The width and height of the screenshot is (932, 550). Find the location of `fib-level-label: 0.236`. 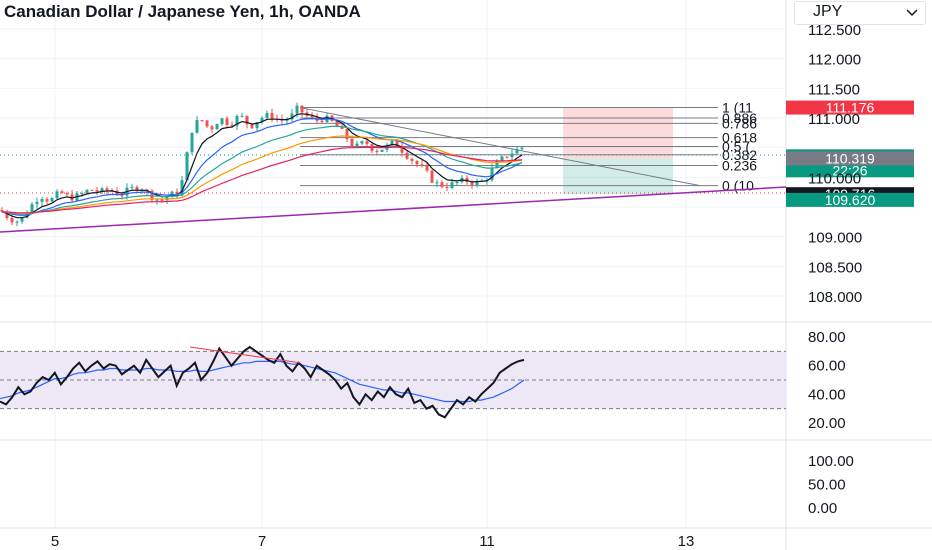

fib-level-label: 0.236 is located at coordinates (739, 165).